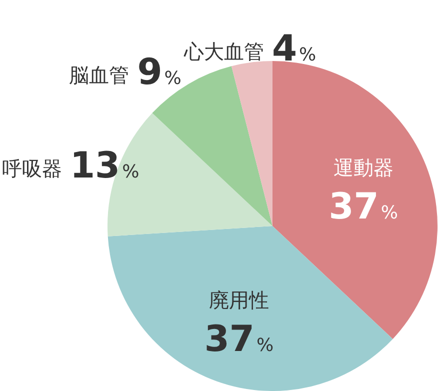 This screenshot has width=438, height=391. What do you see at coordinates (99, 74) in the screenshot?
I see `slice-label: 脳血管` at bounding box center [99, 74].